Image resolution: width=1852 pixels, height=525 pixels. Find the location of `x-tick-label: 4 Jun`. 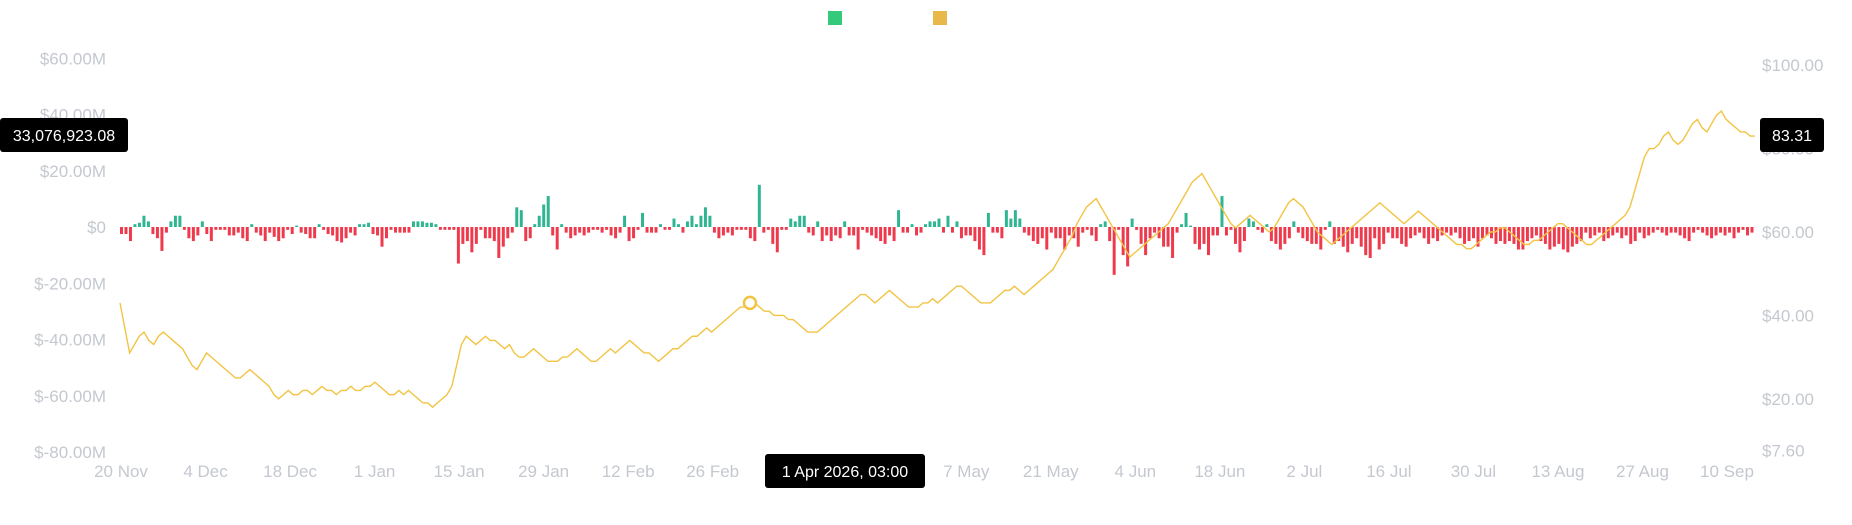

x-tick-label: 4 Jun is located at coordinates (1136, 471).